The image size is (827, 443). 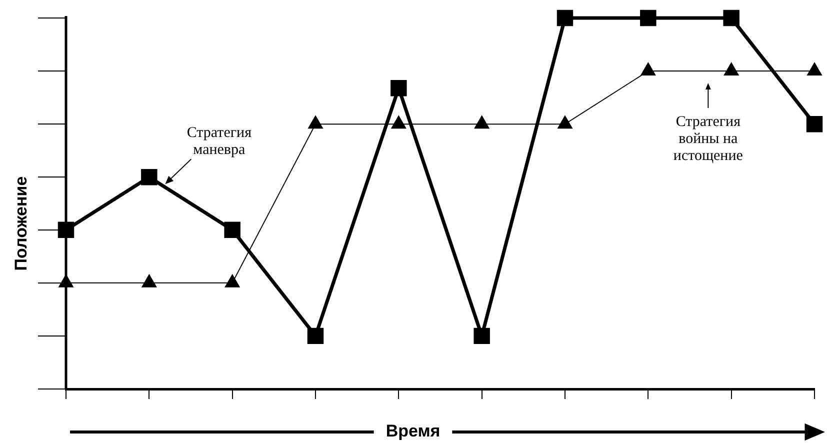 I want to click on y-axis-title: Положение, so click(x=21, y=223).